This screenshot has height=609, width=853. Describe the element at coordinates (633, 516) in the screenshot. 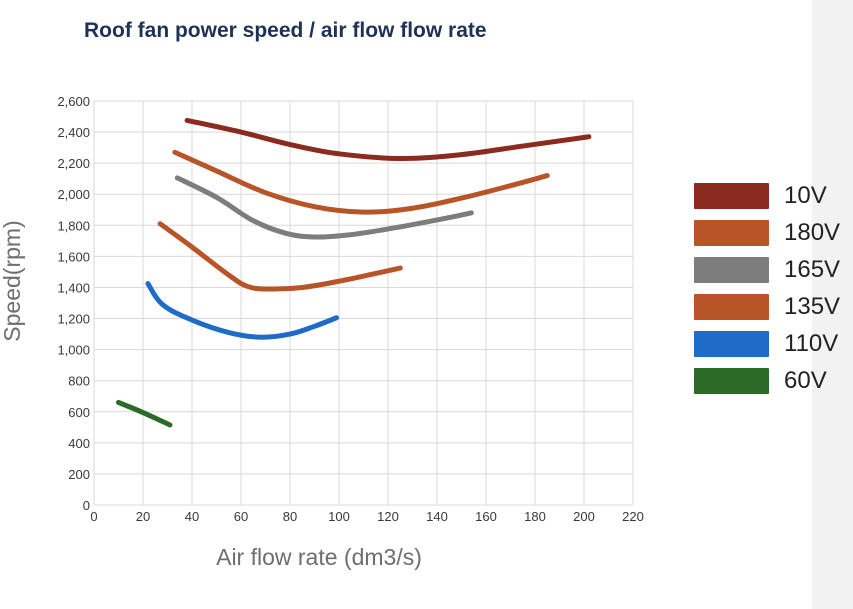

I see `x-tick-label: 220` at that location.